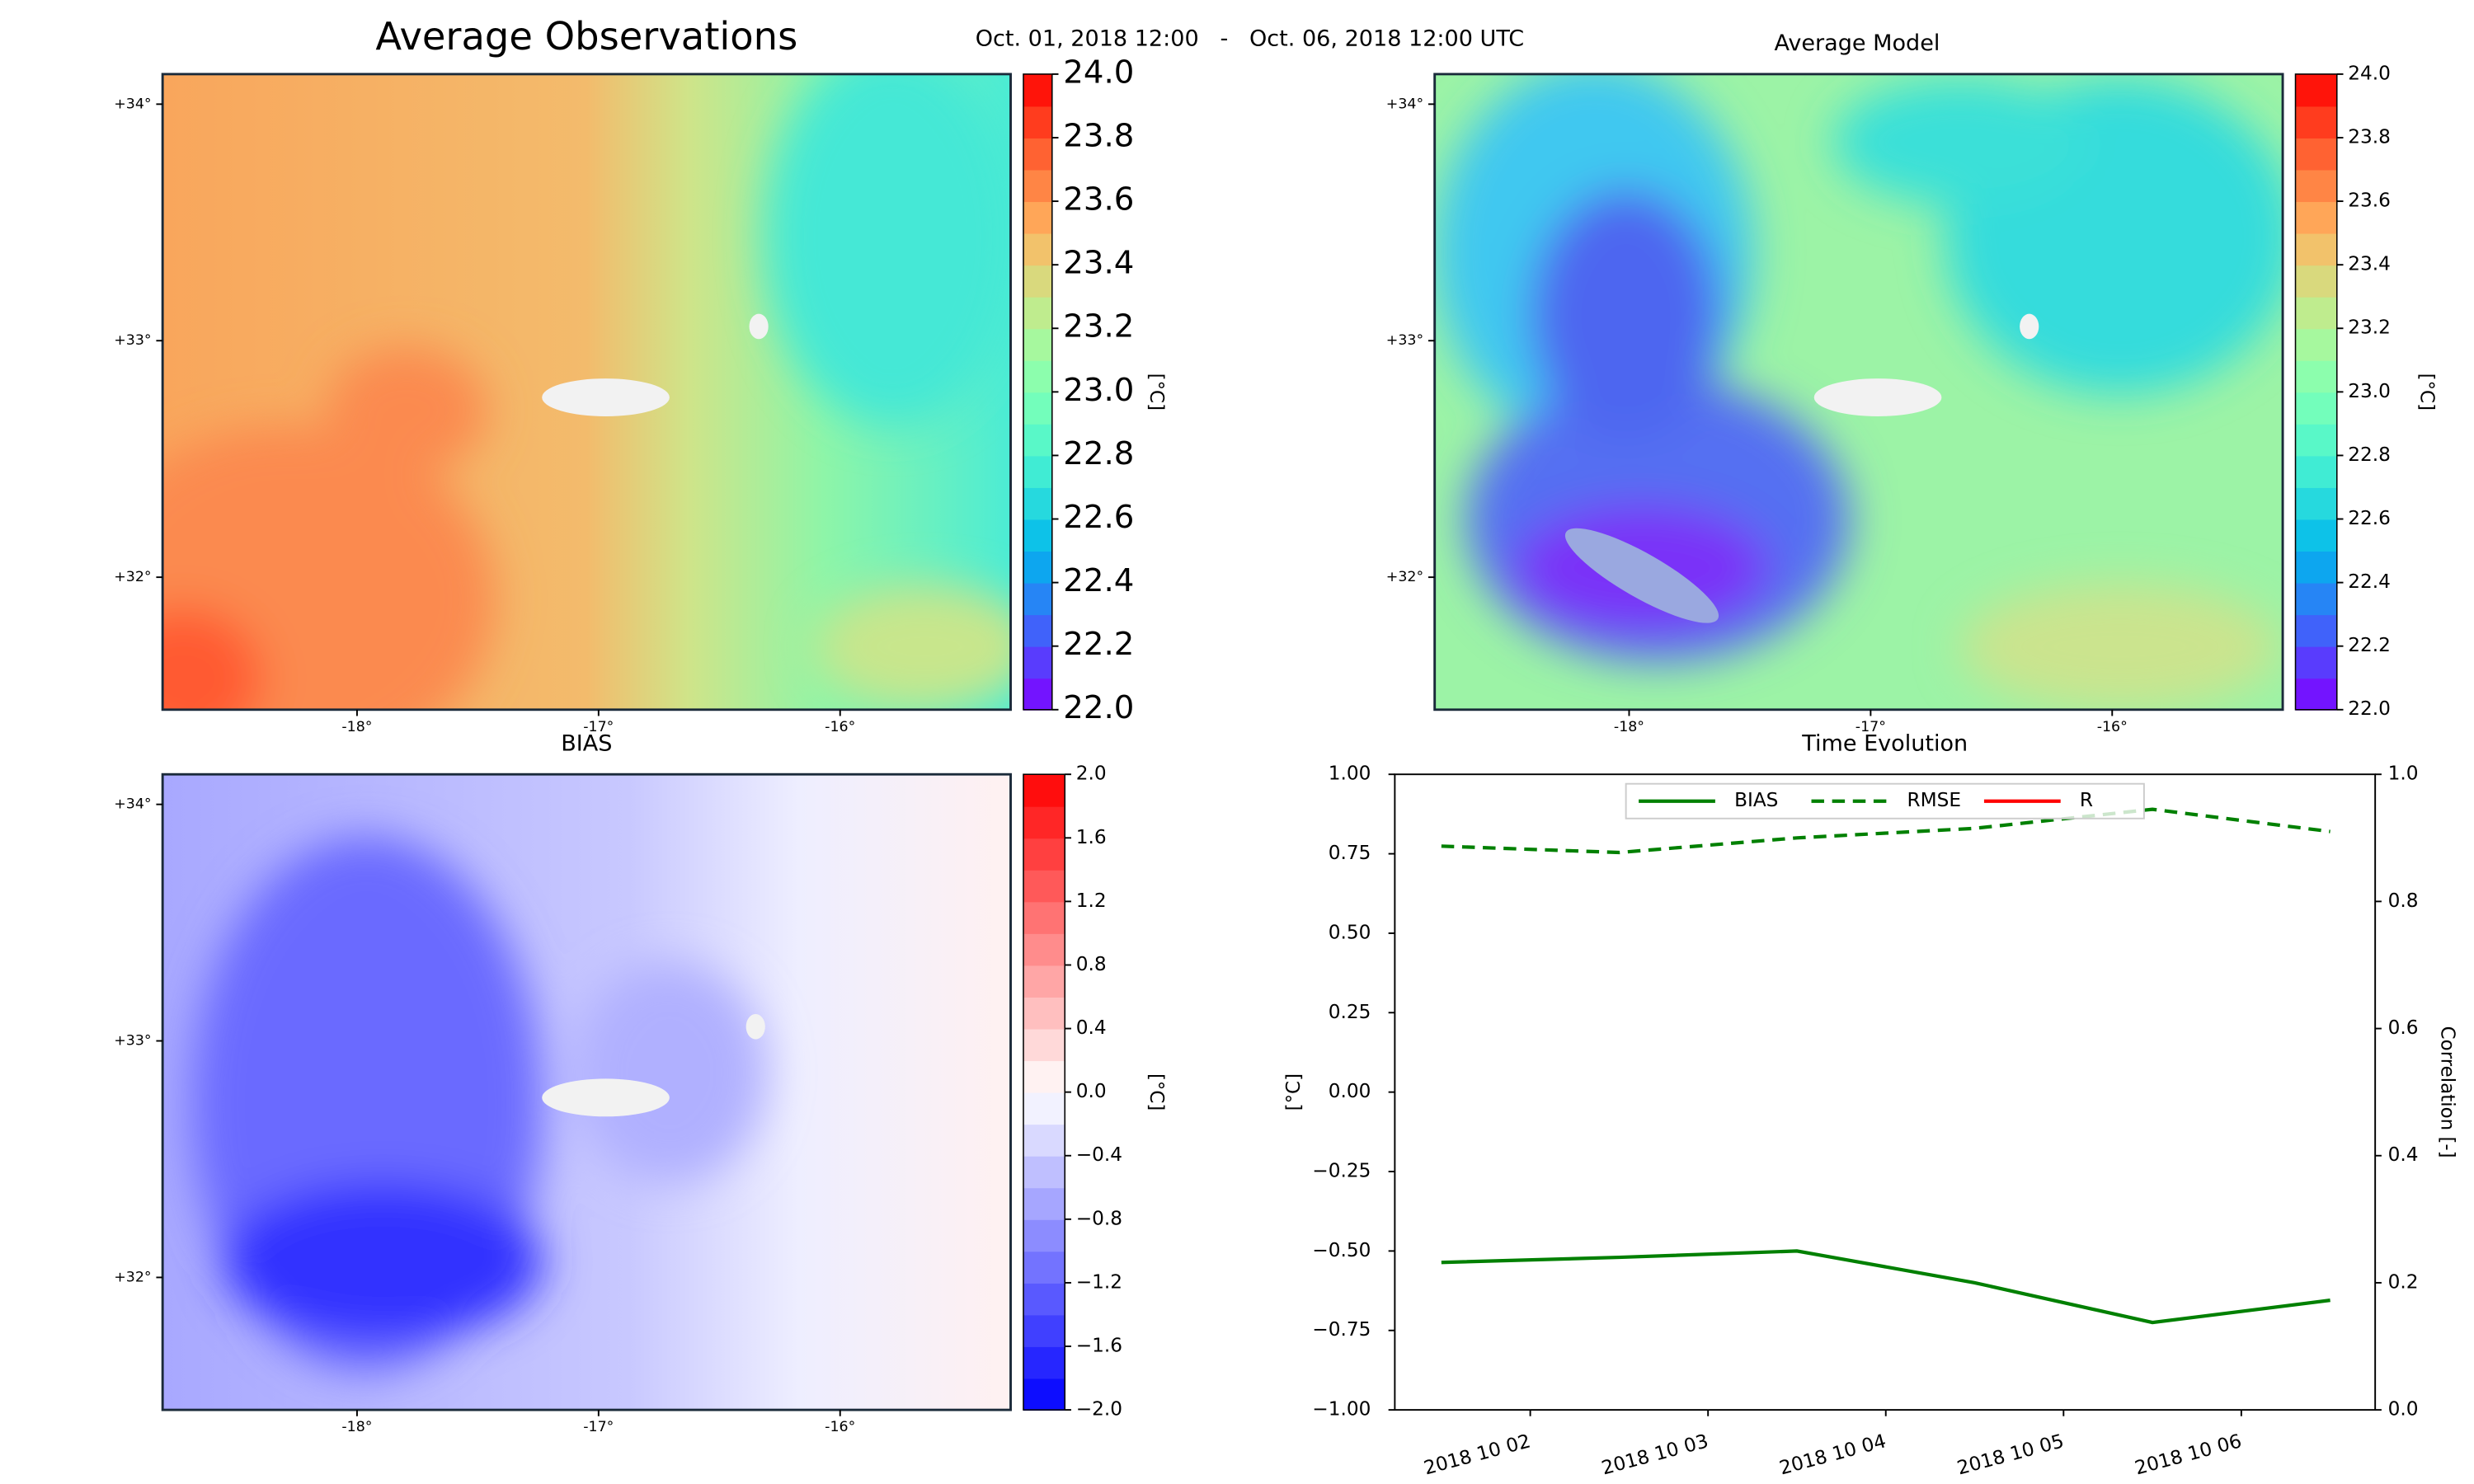  What do you see at coordinates (1099, 1282) in the screenshot?
I see `colorbar-tick-label: −1.2` at bounding box center [1099, 1282].